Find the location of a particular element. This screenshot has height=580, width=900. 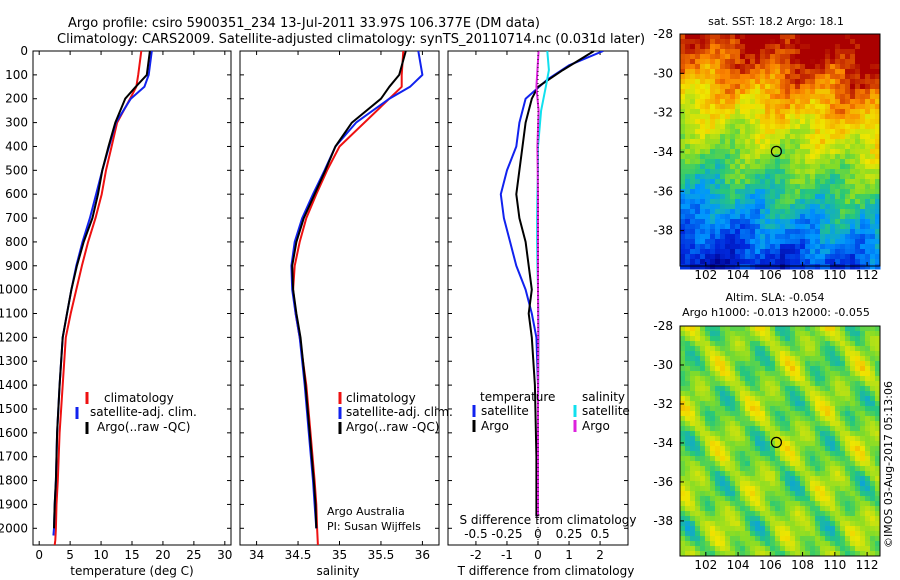

sla-lon-tick-label: 104 is located at coordinates (738, 565).